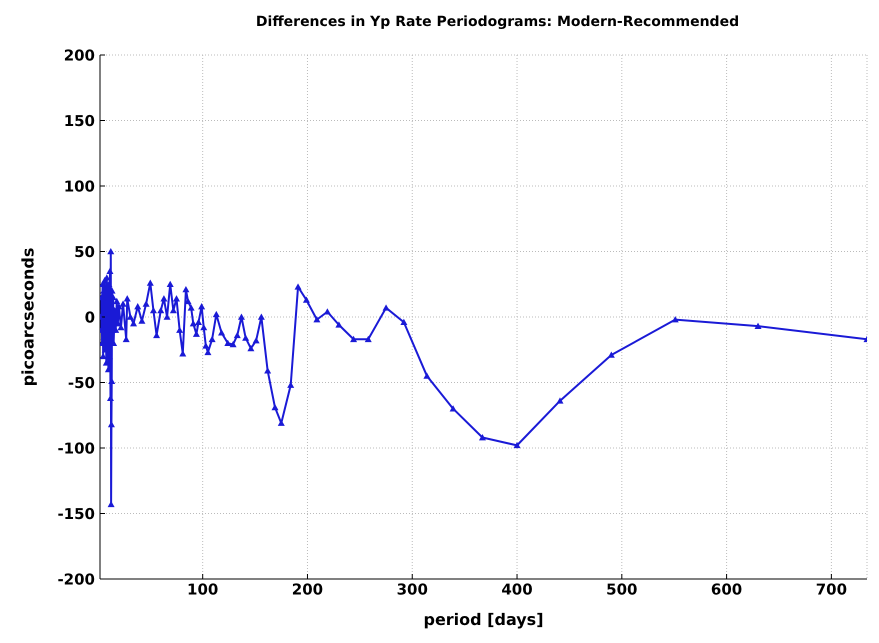  Describe the element at coordinates (308, 589) in the screenshot. I see `x-tick-label: 200` at that location.